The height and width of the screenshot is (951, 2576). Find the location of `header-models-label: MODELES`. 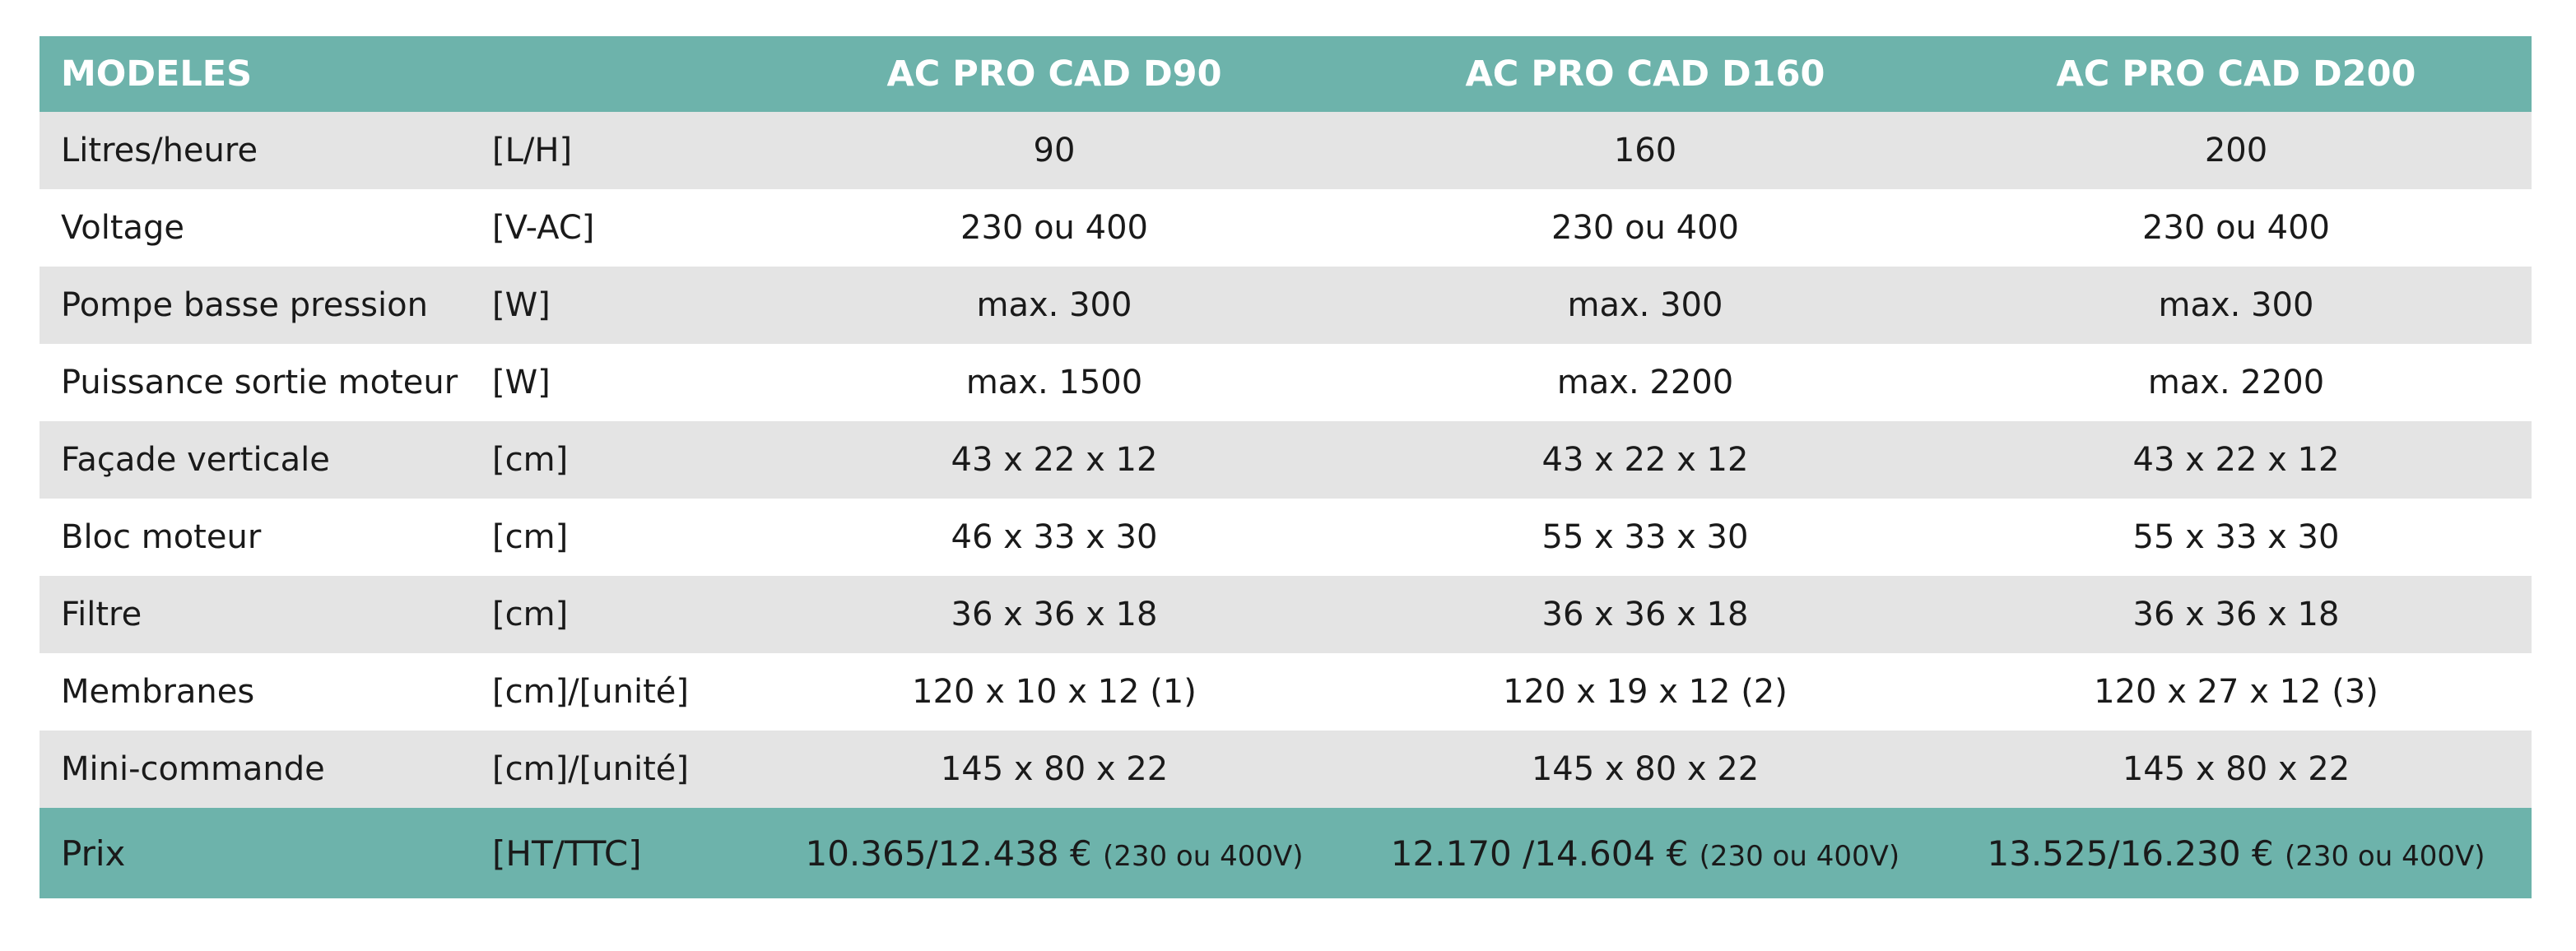

header-models-label: MODELES is located at coordinates (157, 74).